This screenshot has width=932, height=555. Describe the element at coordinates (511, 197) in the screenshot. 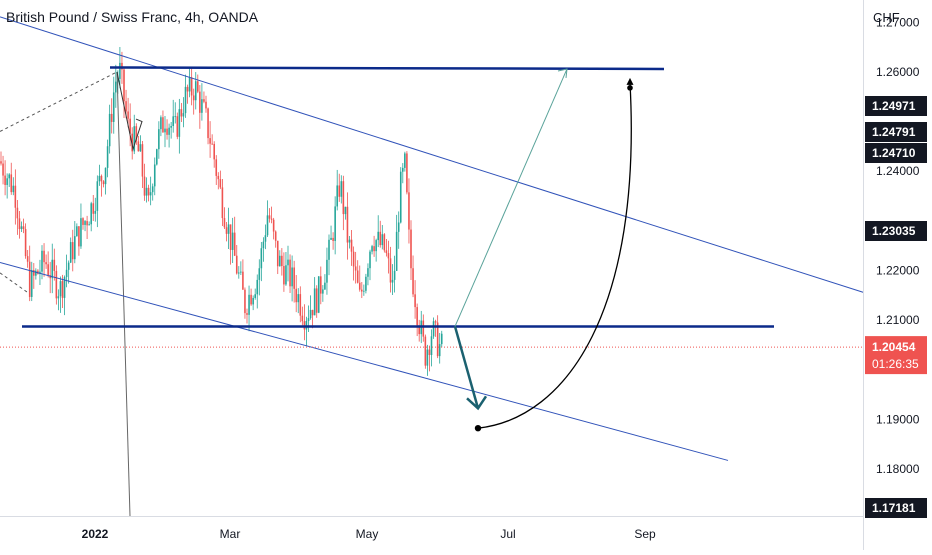

I see `projection-line` at that location.